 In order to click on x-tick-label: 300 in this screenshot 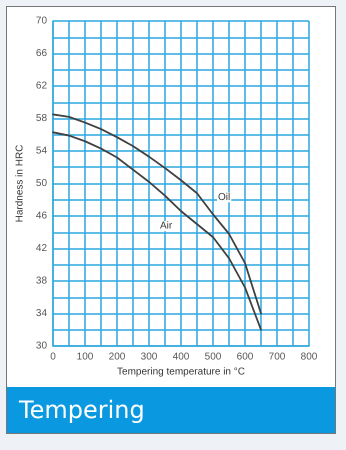, I will do `click(149, 357)`.